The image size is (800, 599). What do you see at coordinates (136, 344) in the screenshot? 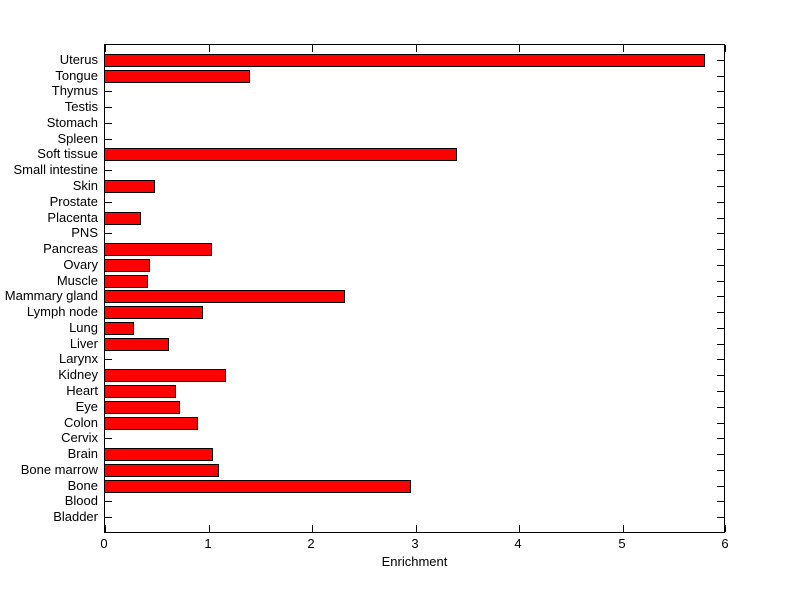
I see `bar-liver` at bounding box center [136, 344].